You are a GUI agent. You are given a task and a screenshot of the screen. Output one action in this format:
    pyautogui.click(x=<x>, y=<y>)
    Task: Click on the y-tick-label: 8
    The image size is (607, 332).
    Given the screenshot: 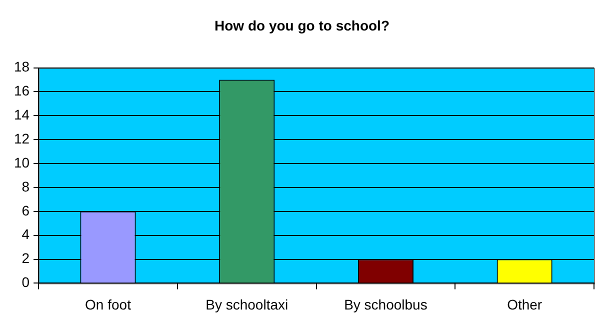 What is the action you would take?
    pyautogui.click(x=26, y=186)
    